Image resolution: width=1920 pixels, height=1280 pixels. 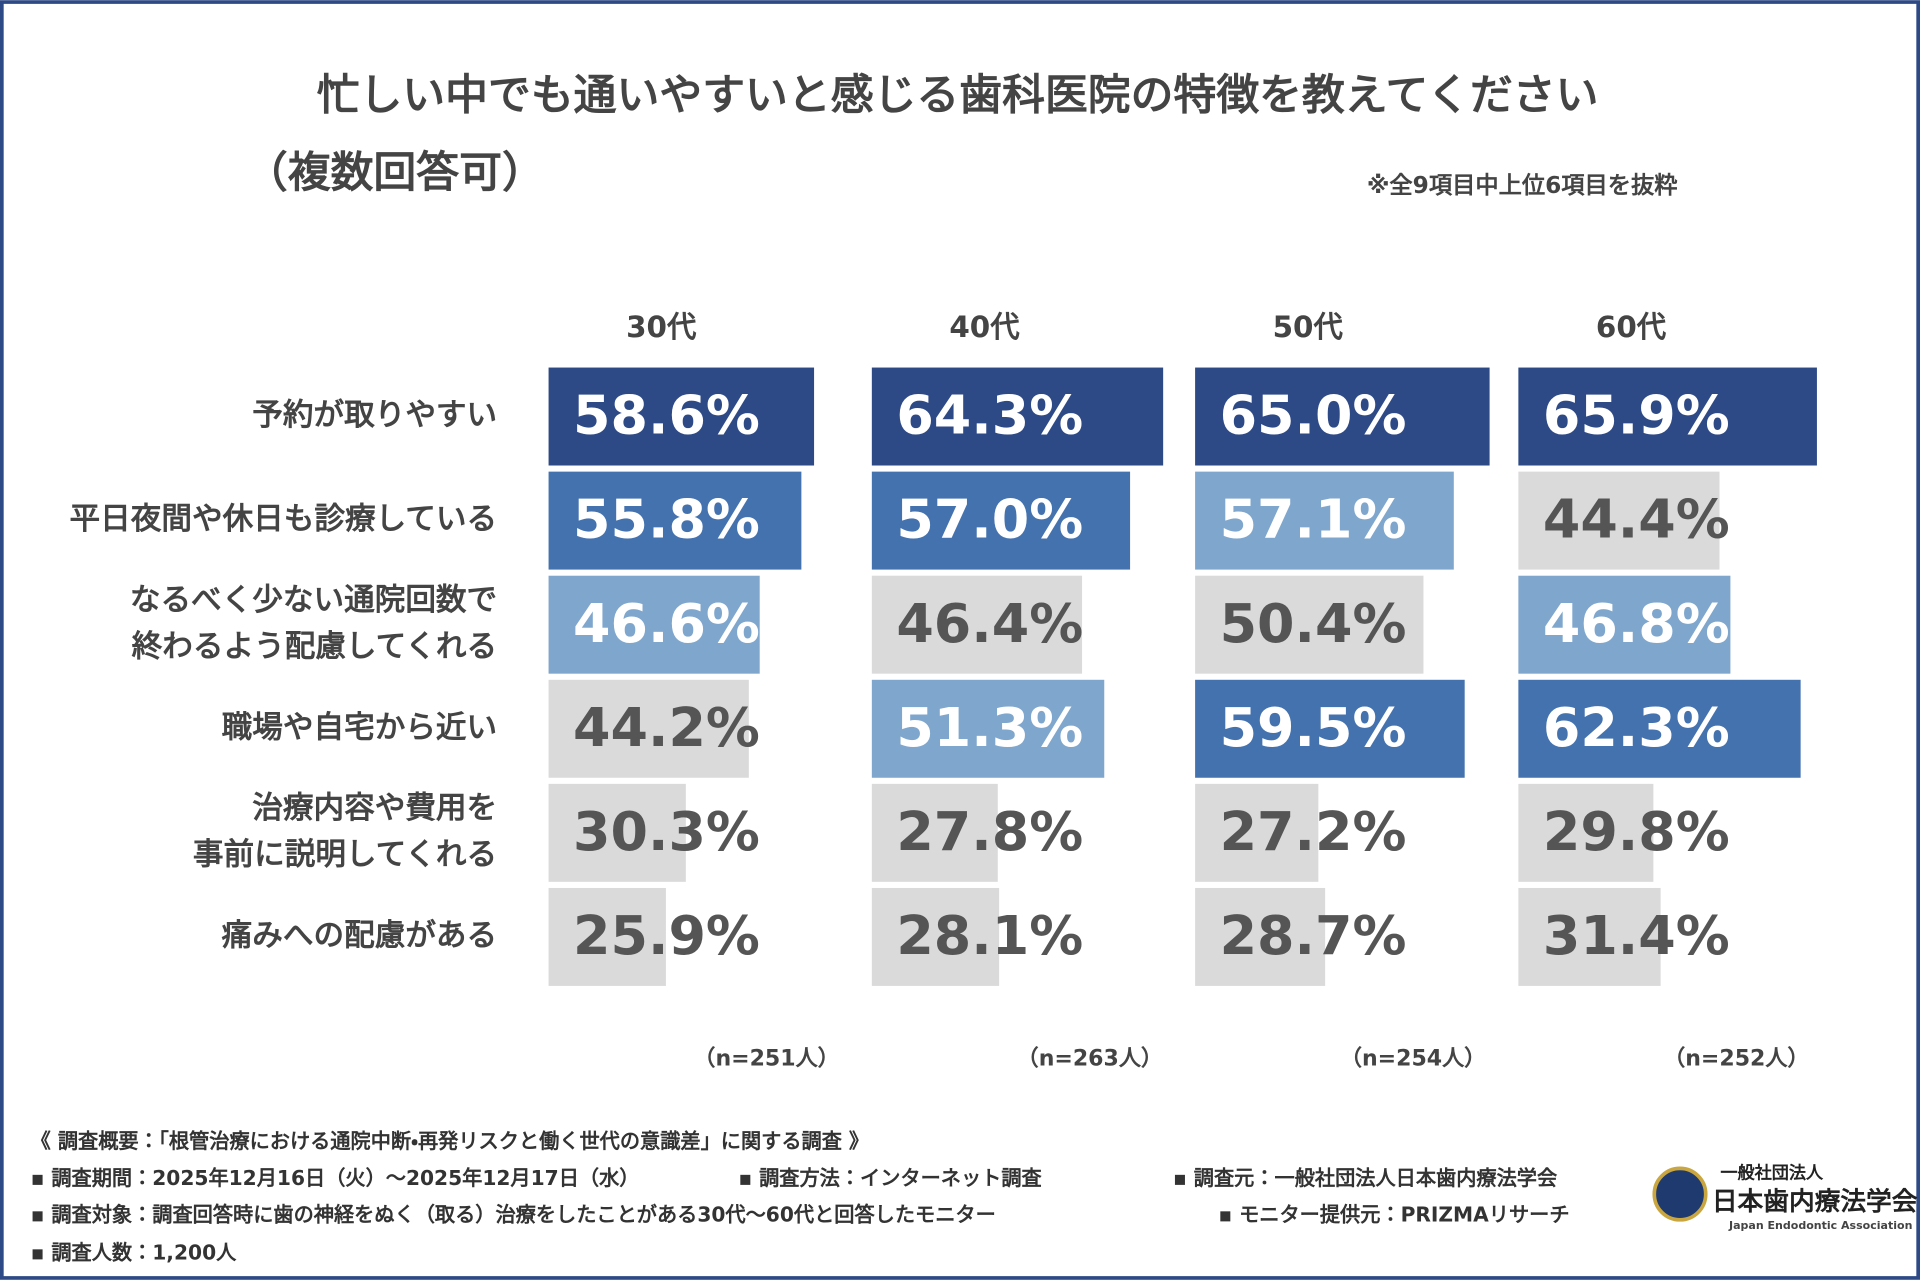 What do you see at coordinates (666, 831) in the screenshot?
I see `value-label: 30.3%` at bounding box center [666, 831].